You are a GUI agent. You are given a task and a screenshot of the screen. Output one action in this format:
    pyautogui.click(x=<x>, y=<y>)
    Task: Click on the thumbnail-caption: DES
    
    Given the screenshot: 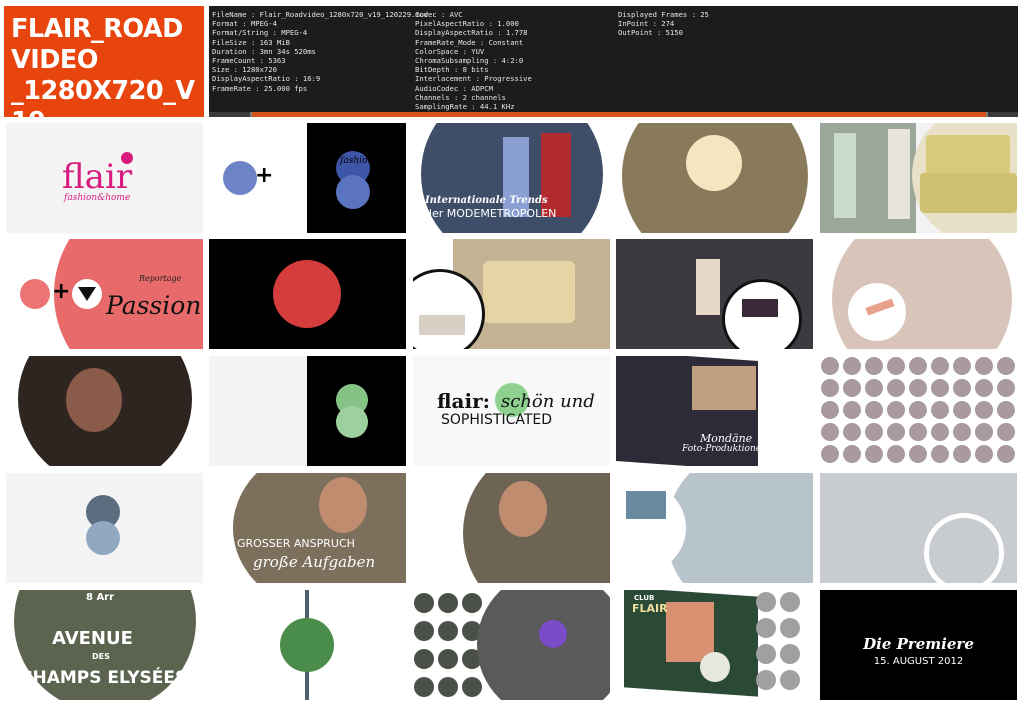 What is the action you would take?
    pyautogui.click(x=101, y=656)
    